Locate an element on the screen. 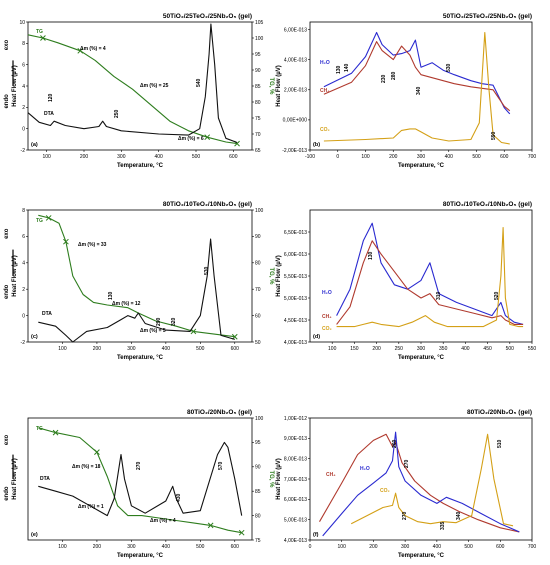 The image size is (550, 565). panel-label: (d) is located at coordinates (316, 337).